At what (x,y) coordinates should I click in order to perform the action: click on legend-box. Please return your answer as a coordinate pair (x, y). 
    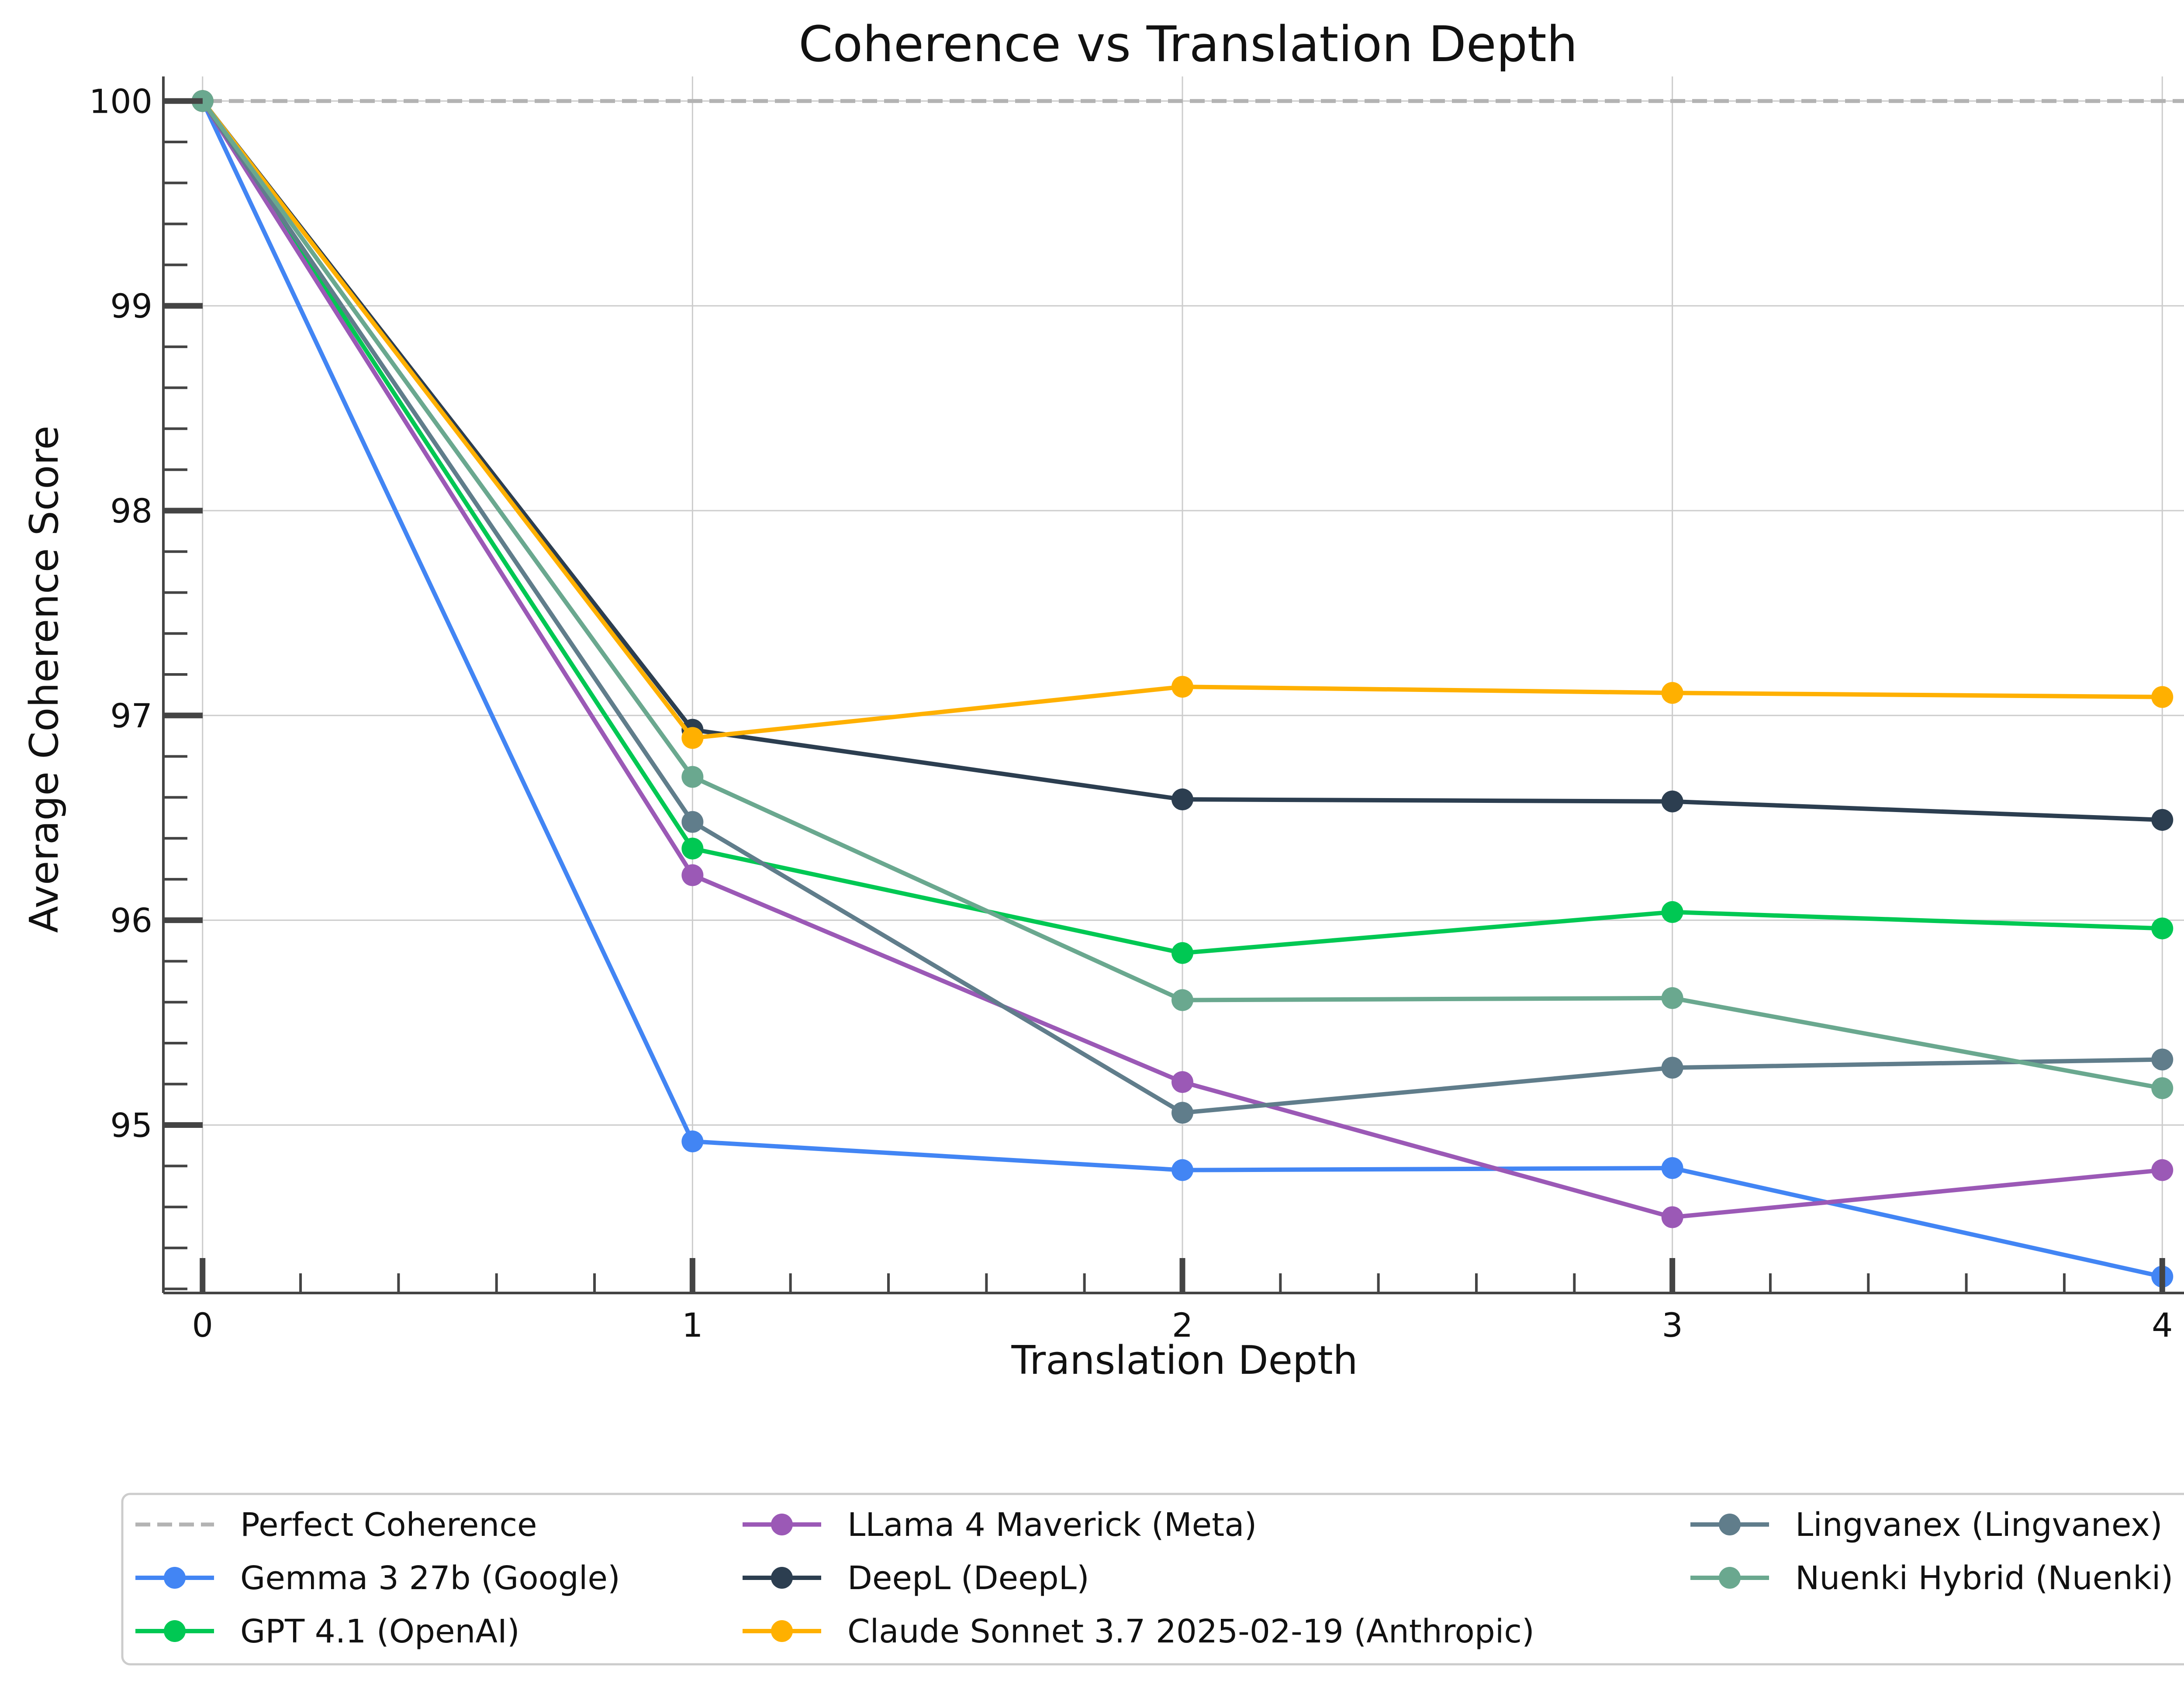
    Looking at the image, I should click on (1152, 1579).